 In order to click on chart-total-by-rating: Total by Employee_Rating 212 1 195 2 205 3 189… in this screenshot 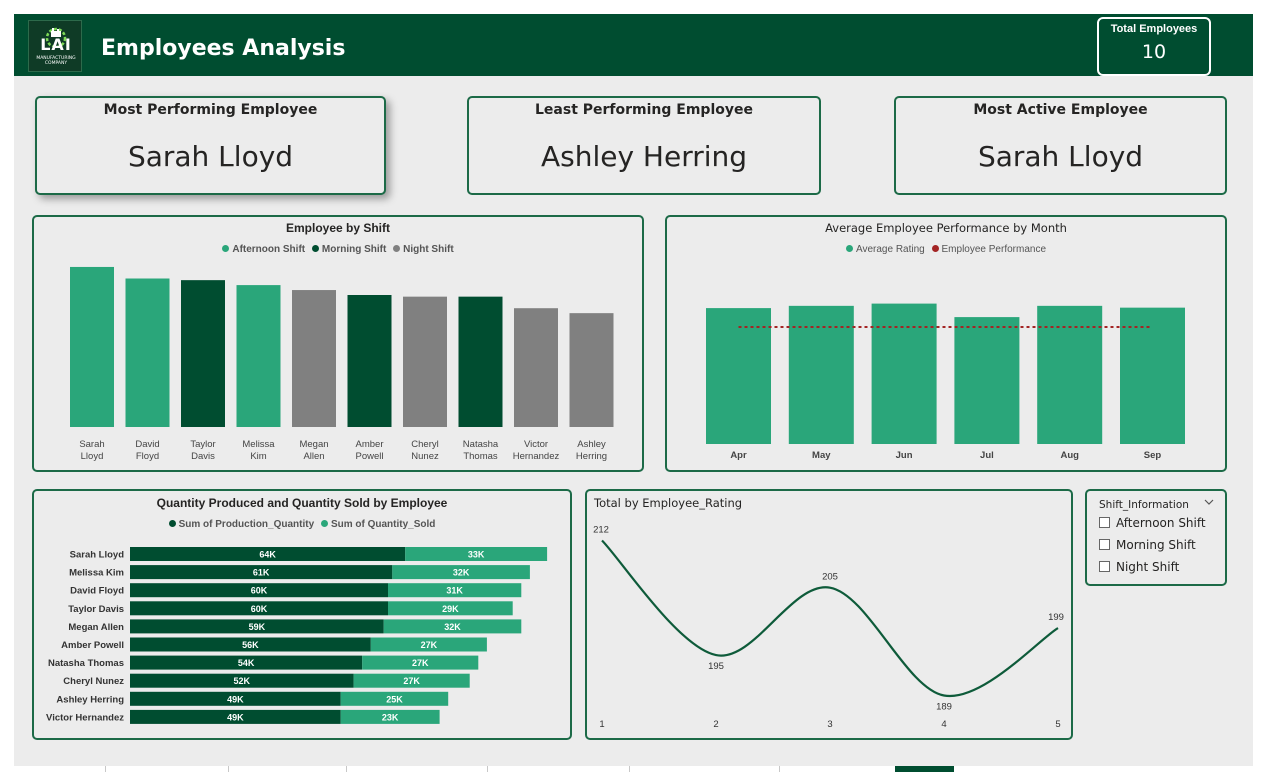, I will do `click(829, 614)`.